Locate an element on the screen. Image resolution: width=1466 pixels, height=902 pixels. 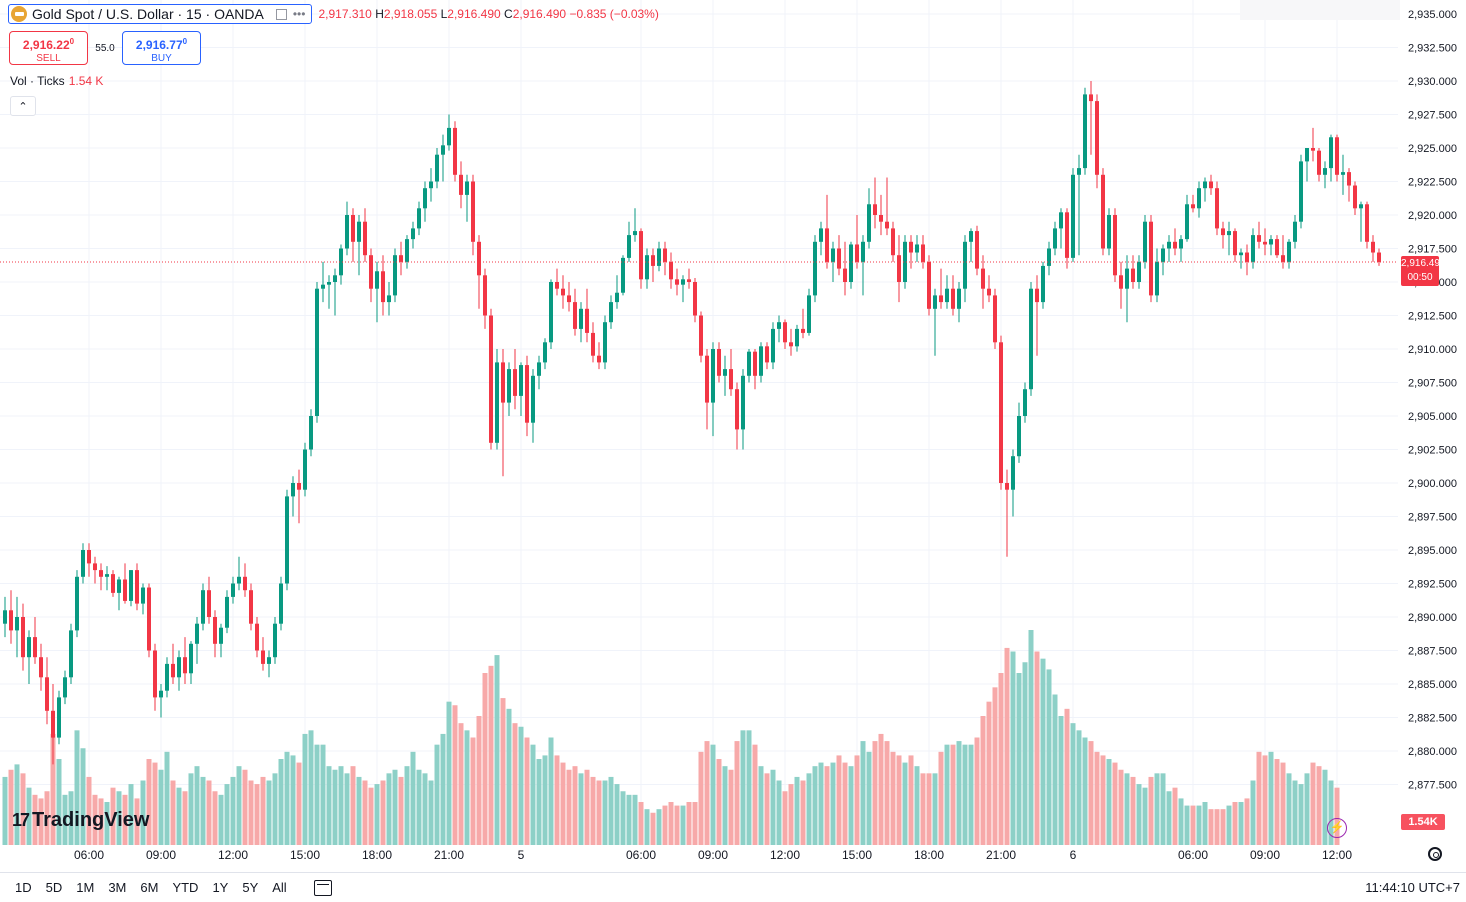
y-tick-label: 2,912.500 is located at coordinates (1432, 317).